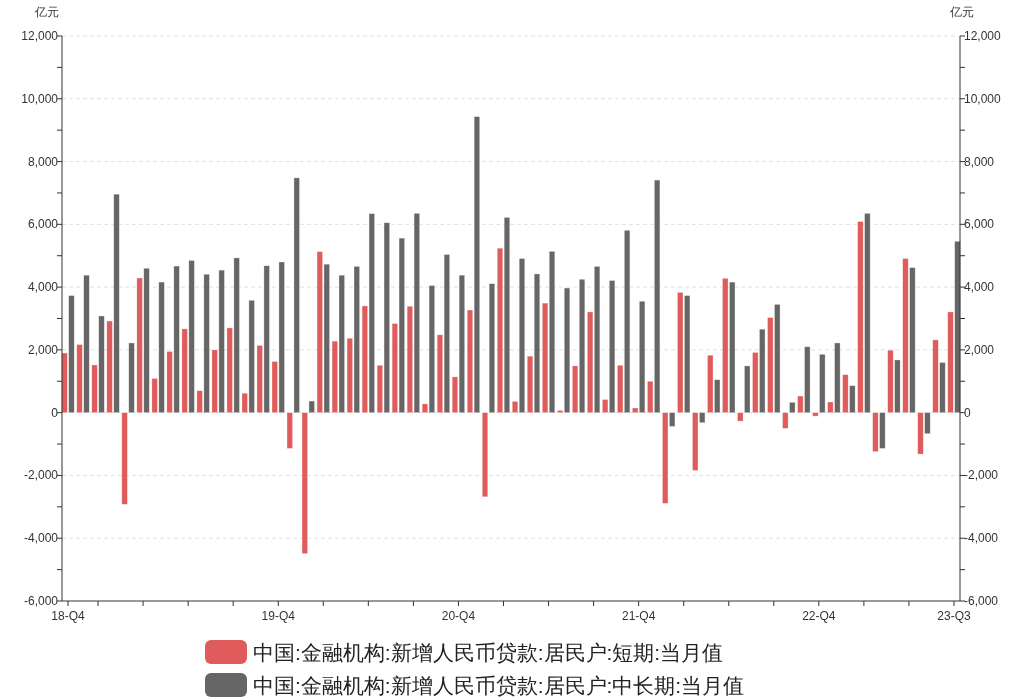 The image size is (1021, 700). What do you see at coordinates (68, 616) in the screenshot?
I see `x-tick-label: 18-Q4` at bounding box center [68, 616].